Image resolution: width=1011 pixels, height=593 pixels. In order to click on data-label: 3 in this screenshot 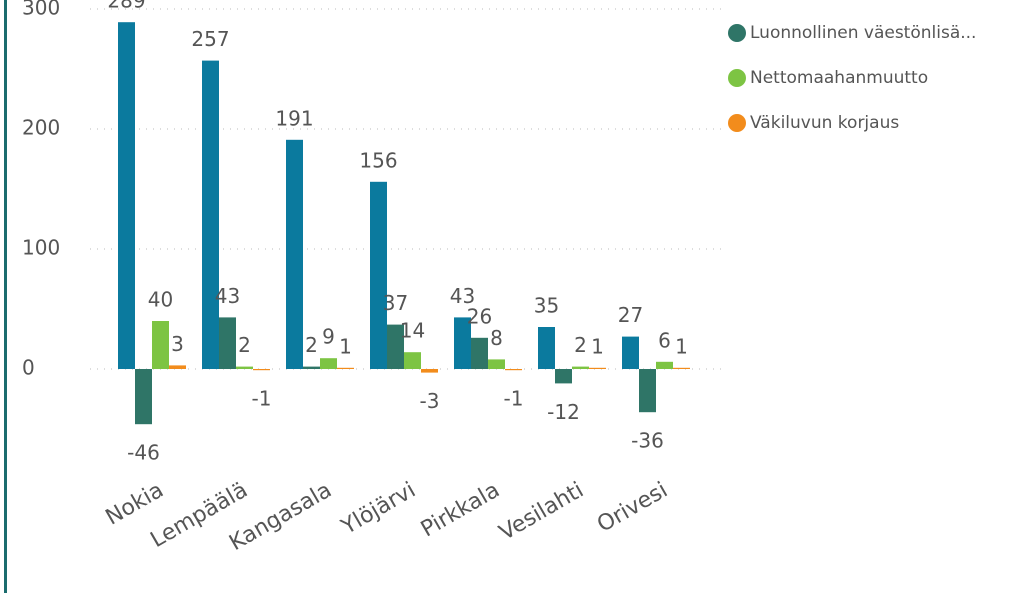, I will do `click(177, 344)`.